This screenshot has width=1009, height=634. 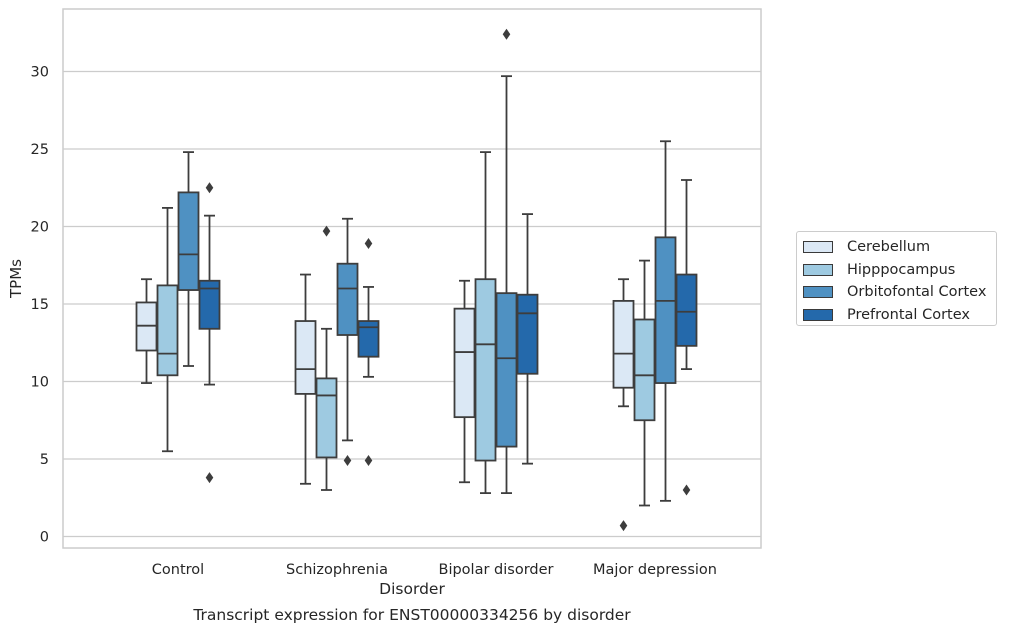 What do you see at coordinates (40, 383) in the screenshot?
I see `y-tick-label: 10` at bounding box center [40, 383].